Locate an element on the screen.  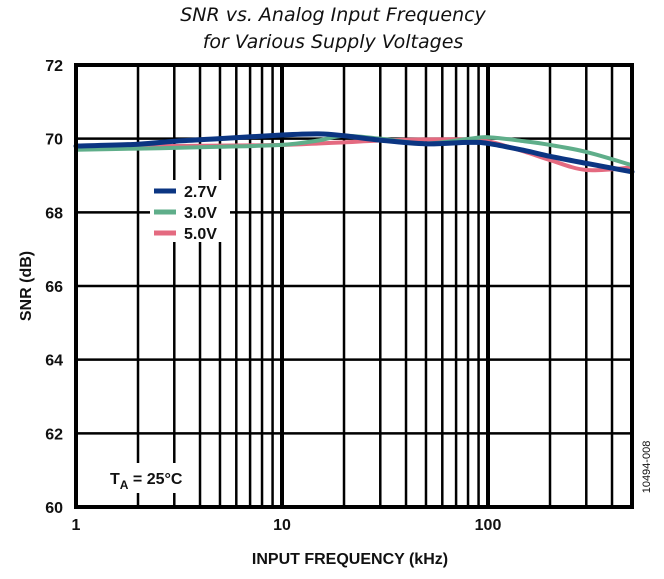
annotation-suffix: = 25°C is located at coordinates (155, 479).